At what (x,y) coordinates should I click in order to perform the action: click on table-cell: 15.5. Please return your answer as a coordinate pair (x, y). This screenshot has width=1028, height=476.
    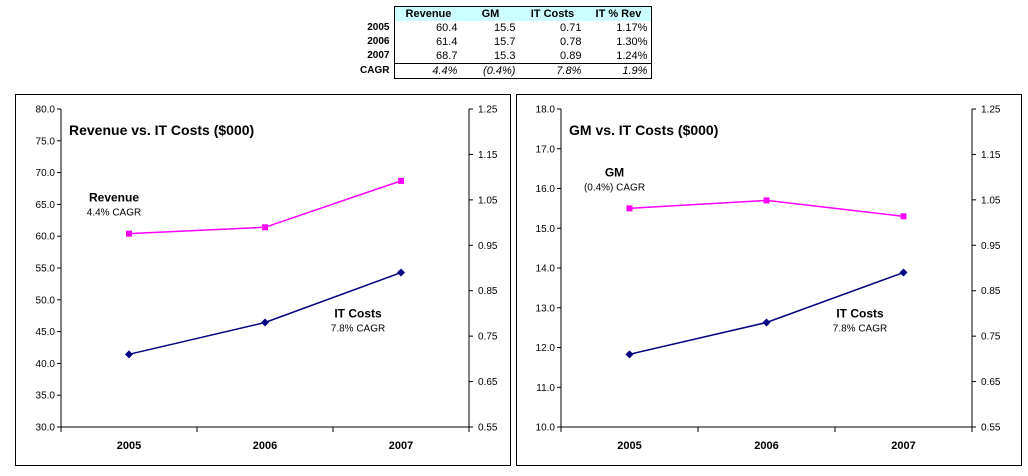
    Looking at the image, I should click on (505, 28).